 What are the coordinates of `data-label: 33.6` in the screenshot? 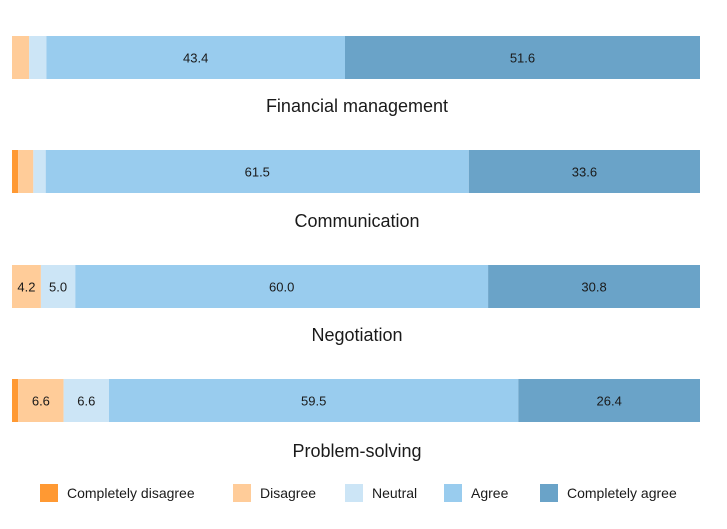 It's located at (584, 172).